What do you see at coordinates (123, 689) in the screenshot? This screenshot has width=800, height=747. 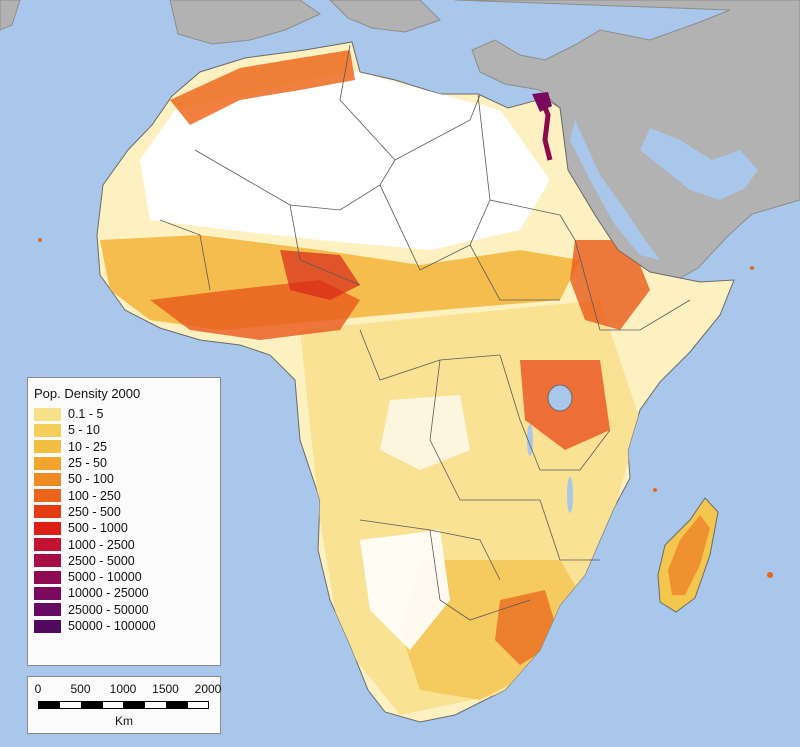 I see `scale-tick-label: 1000` at bounding box center [123, 689].